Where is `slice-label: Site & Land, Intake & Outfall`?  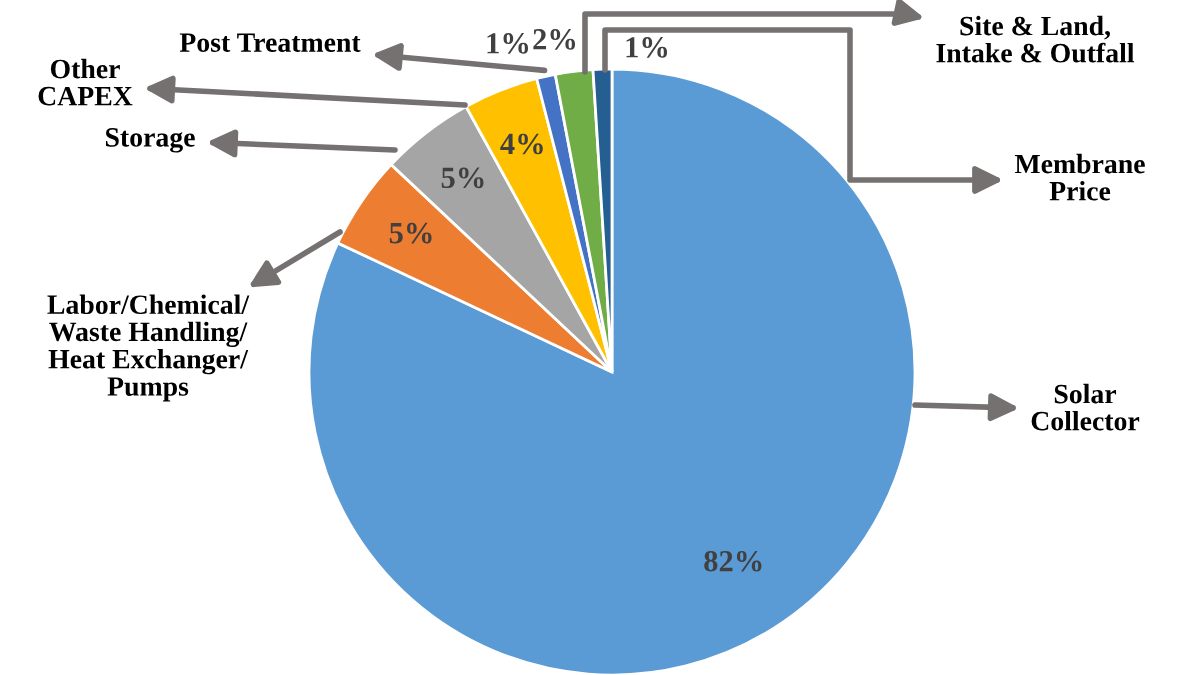 slice-label: Site & Land, Intake & Outfall is located at coordinates (1035, 39).